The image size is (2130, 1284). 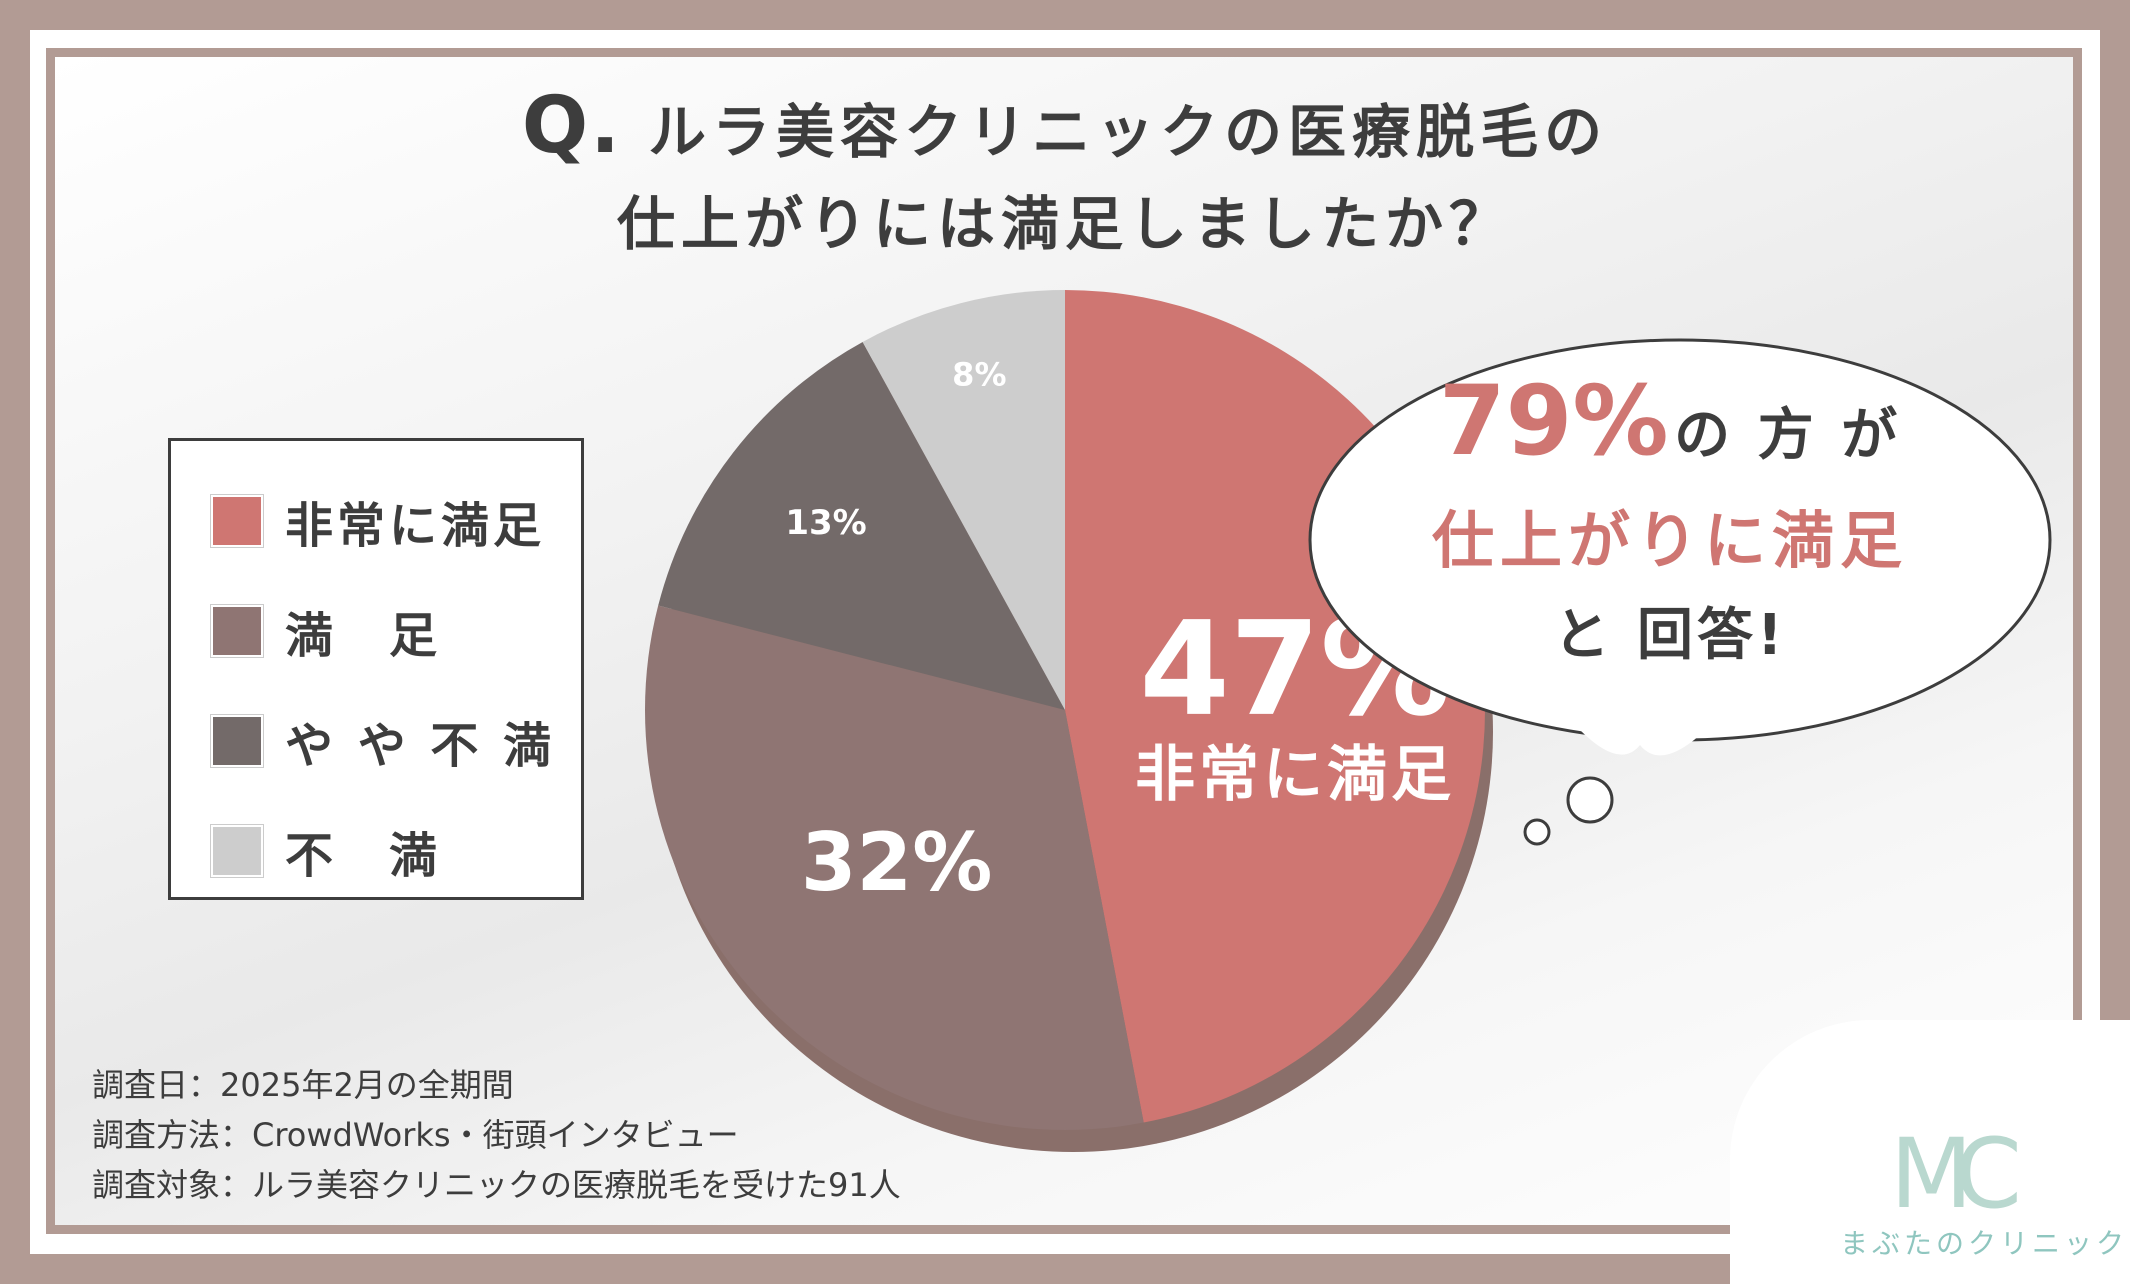 What do you see at coordinates (415, 526) in the screenshot?
I see `legend-label: 非常に満足` at bounding box center [415, 526].